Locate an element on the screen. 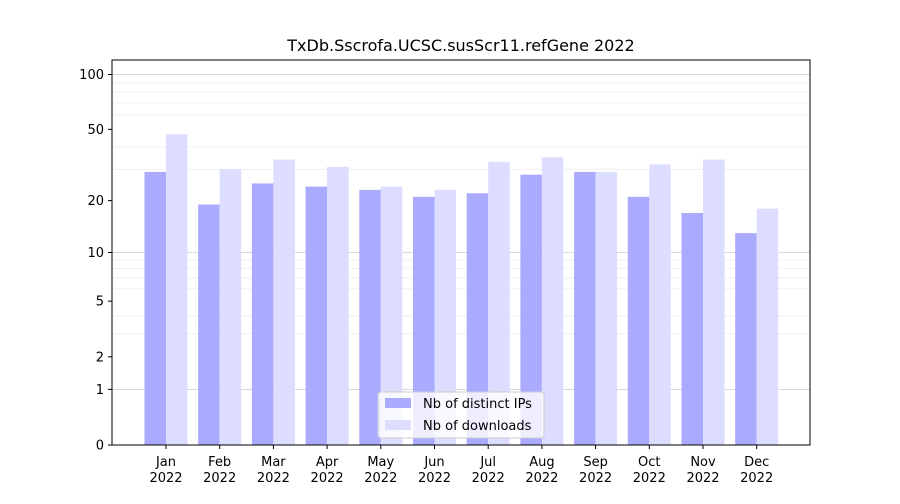  x-tick-label-month: Oct is located at coordinates (649, 462).